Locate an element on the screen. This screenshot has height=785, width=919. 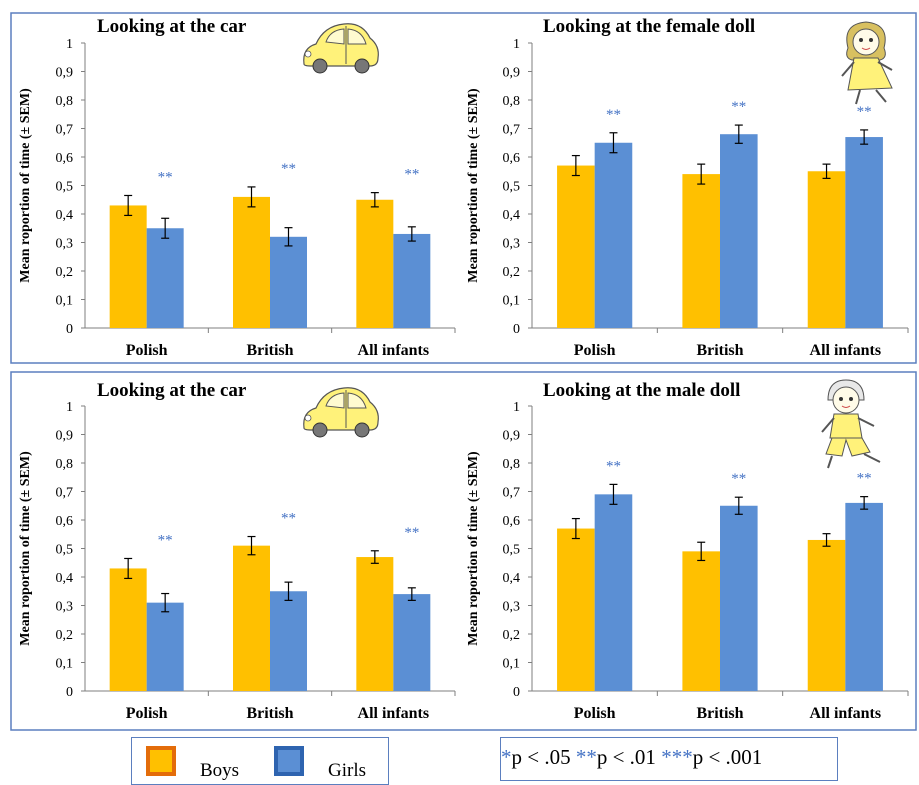
y-axis-label: Mean roportion of time (± SEM) is located at coordinates (473, 548).